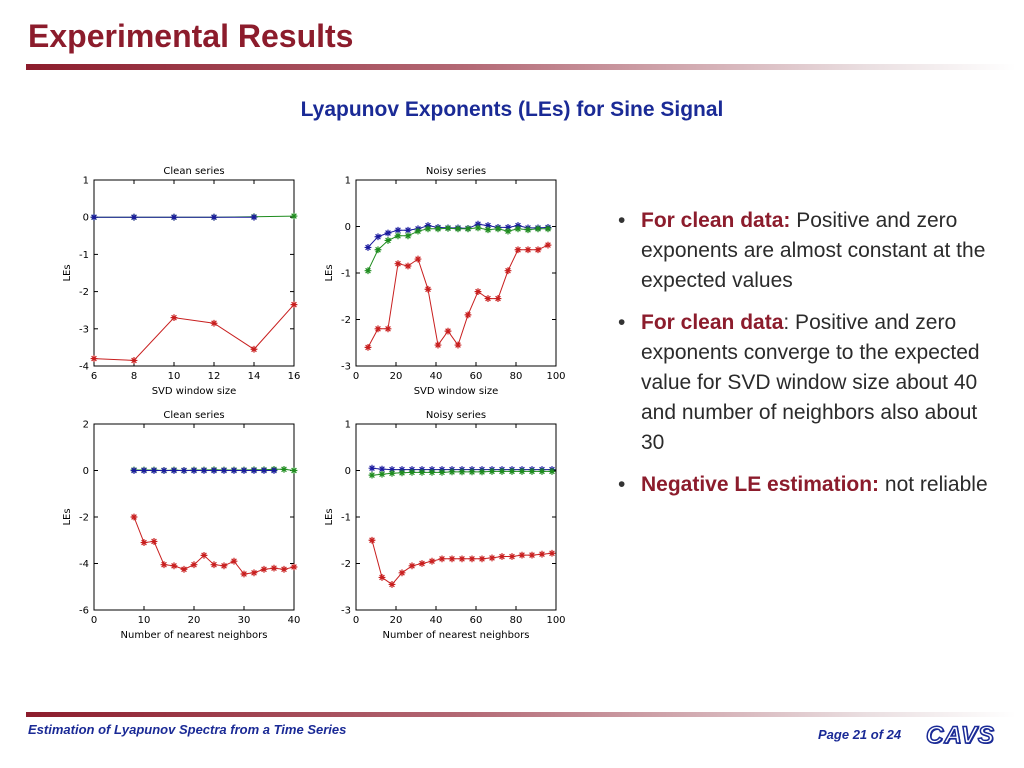 Image resolution: width=1024 pixels, height=768 pixels. What do you see at coordinates (521, 714) in the screenshot?
I see `footer-divider` at bounding box center [521, 714].